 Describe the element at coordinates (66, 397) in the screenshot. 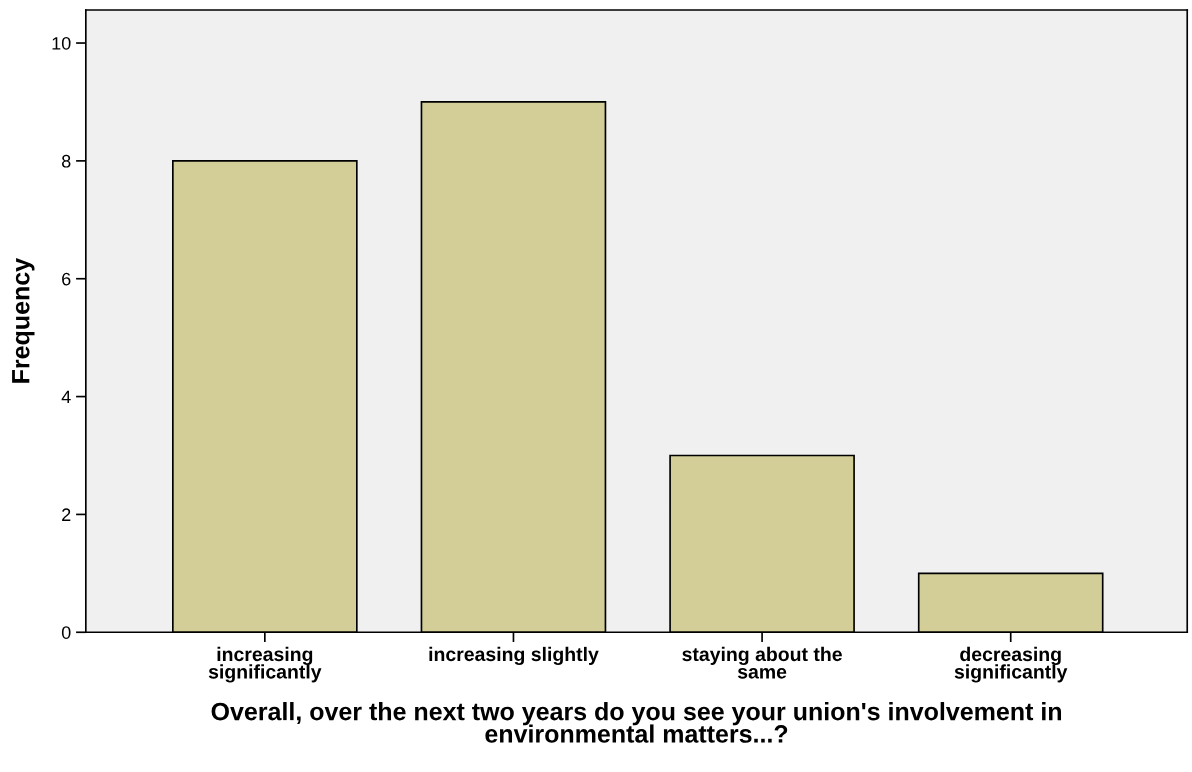

I see `y-tick-label: 4` at that location.